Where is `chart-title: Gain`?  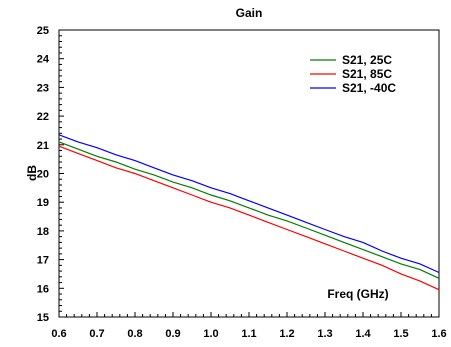
chart-title: Gain is located at coordinates (249, 13).